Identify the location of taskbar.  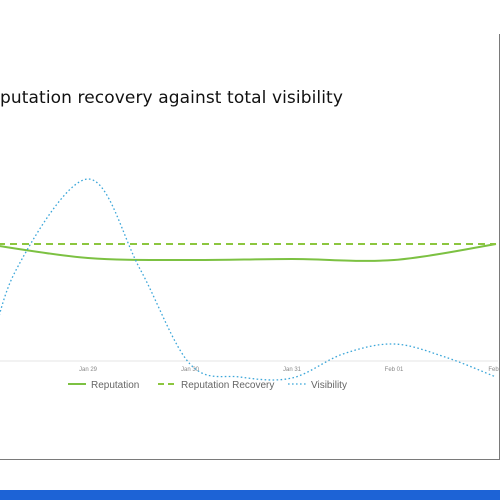
(250, 480).